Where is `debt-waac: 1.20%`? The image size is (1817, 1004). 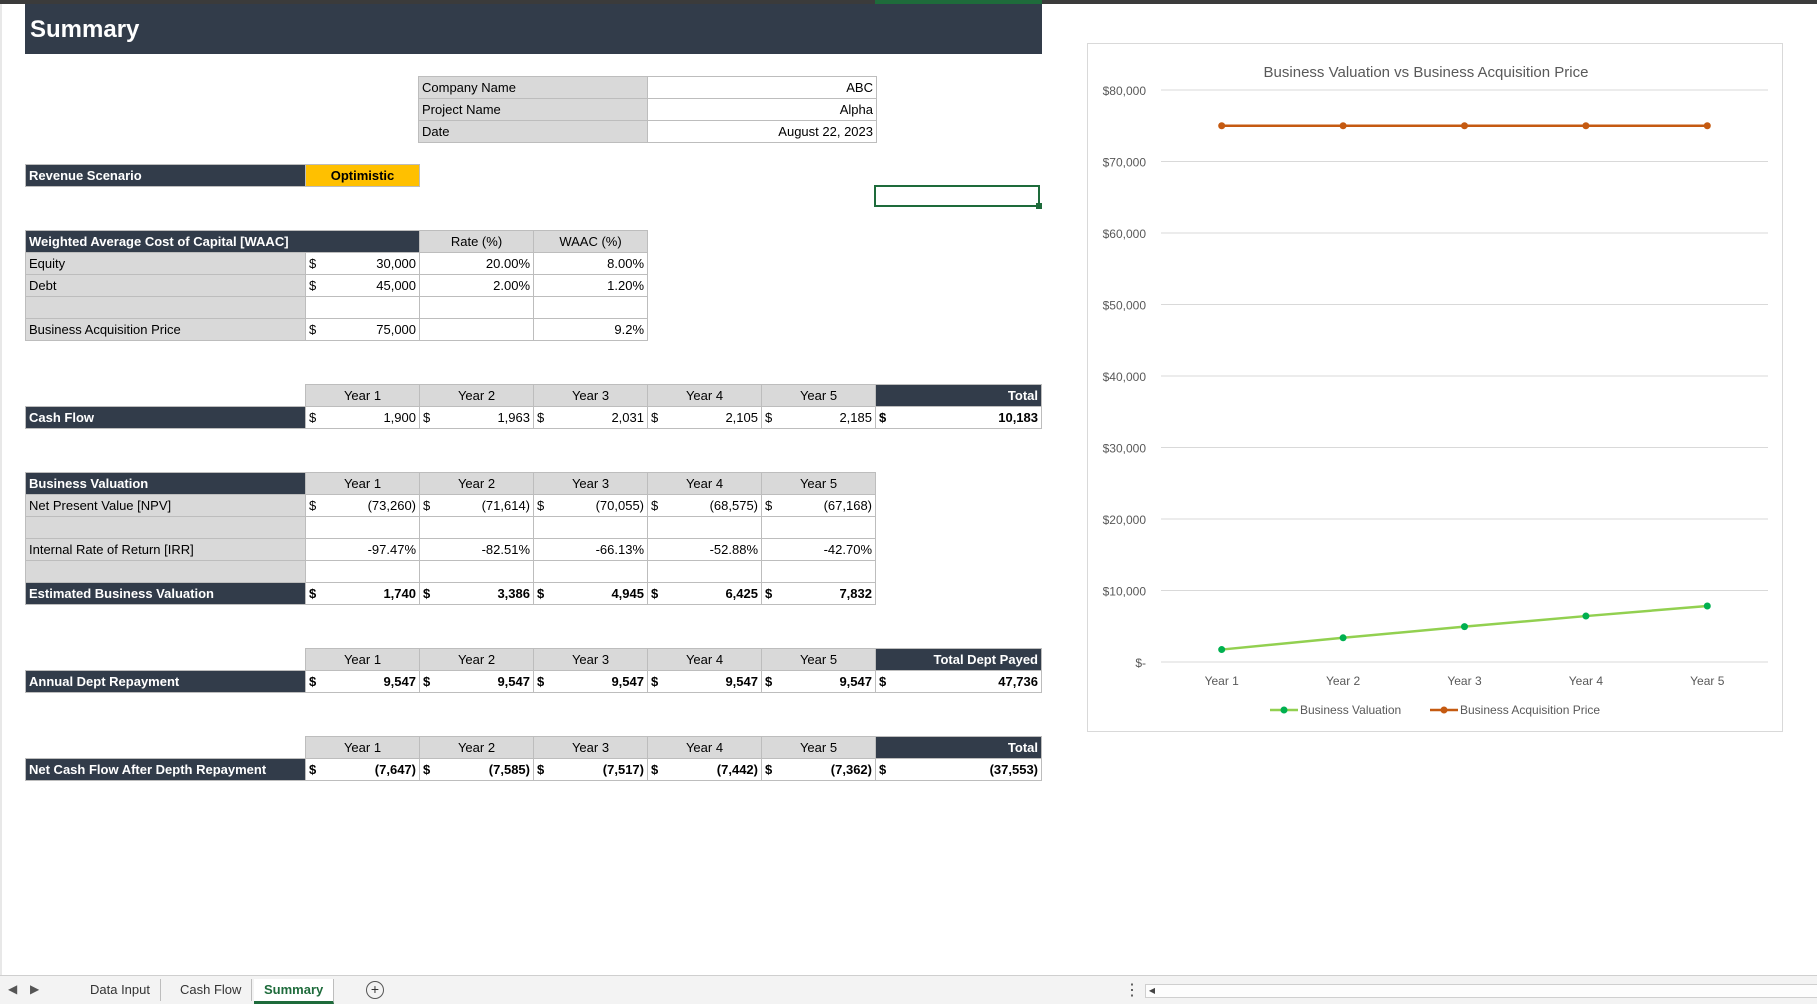
debt-waac: 1.20% is located at coordinates (591, 285).